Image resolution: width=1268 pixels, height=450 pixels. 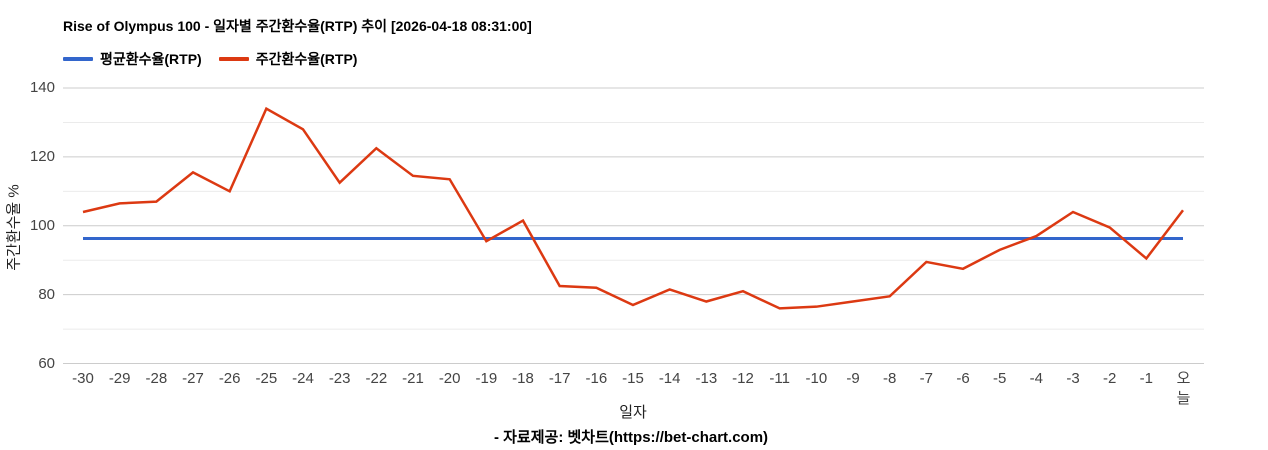 I want to click on y-tick-label: 140, so click(x=42, y=87).